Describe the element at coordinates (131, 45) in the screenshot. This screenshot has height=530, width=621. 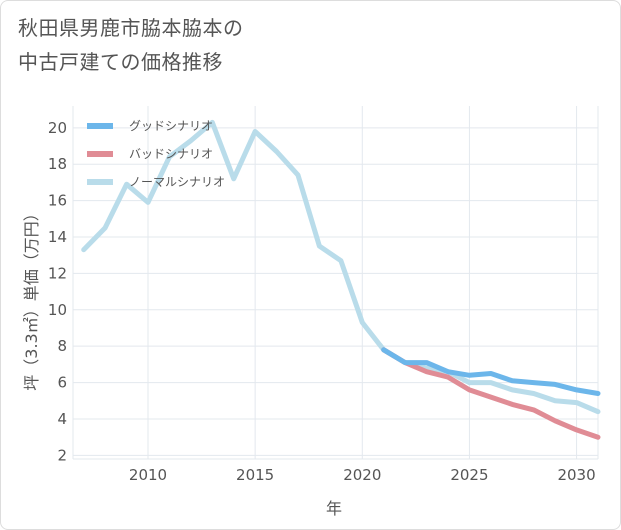
I see `chart-title: 秋田県男鹿市脇本脇本の 中古戸建ての価格推移` at that location.